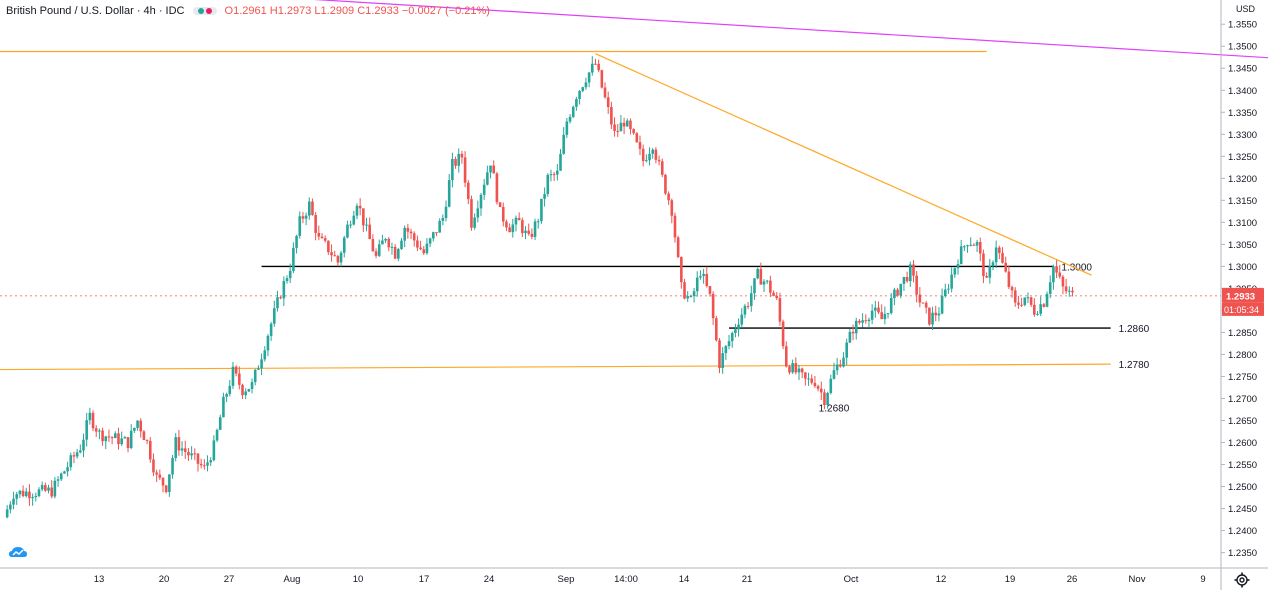 This screenshot has width=1268, height=595. What do you see at coordinates (18, 553) in the screenshot?
I see `cloud-logo-icon` at bounding box center [18, 553].